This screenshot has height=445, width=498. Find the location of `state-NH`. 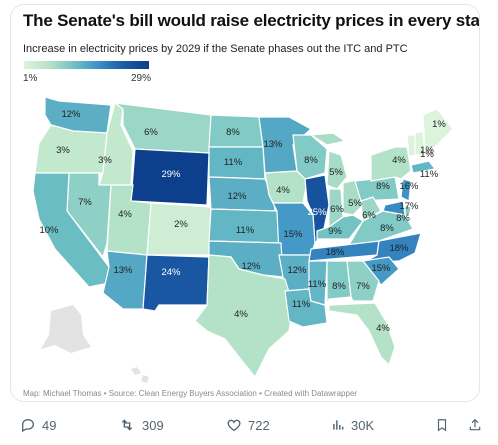

state-NH is located at coordinates (420, 143).